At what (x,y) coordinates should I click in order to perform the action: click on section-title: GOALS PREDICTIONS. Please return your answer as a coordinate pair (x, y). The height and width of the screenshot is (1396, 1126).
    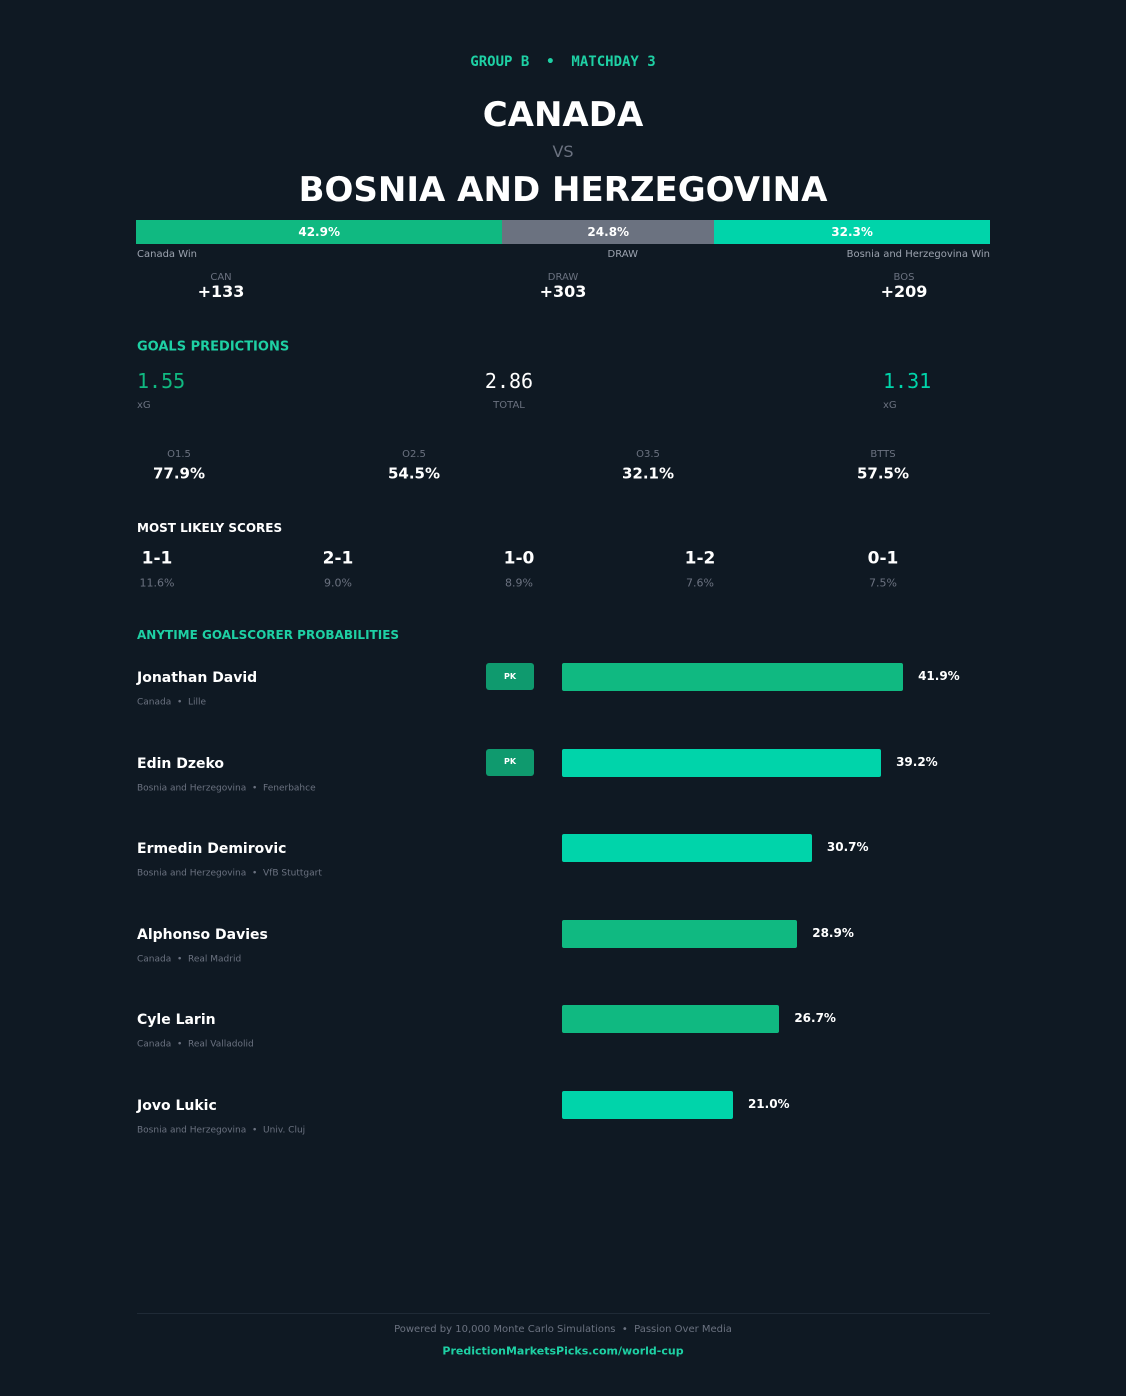
    Looking at the image, I should click on (213, 347).